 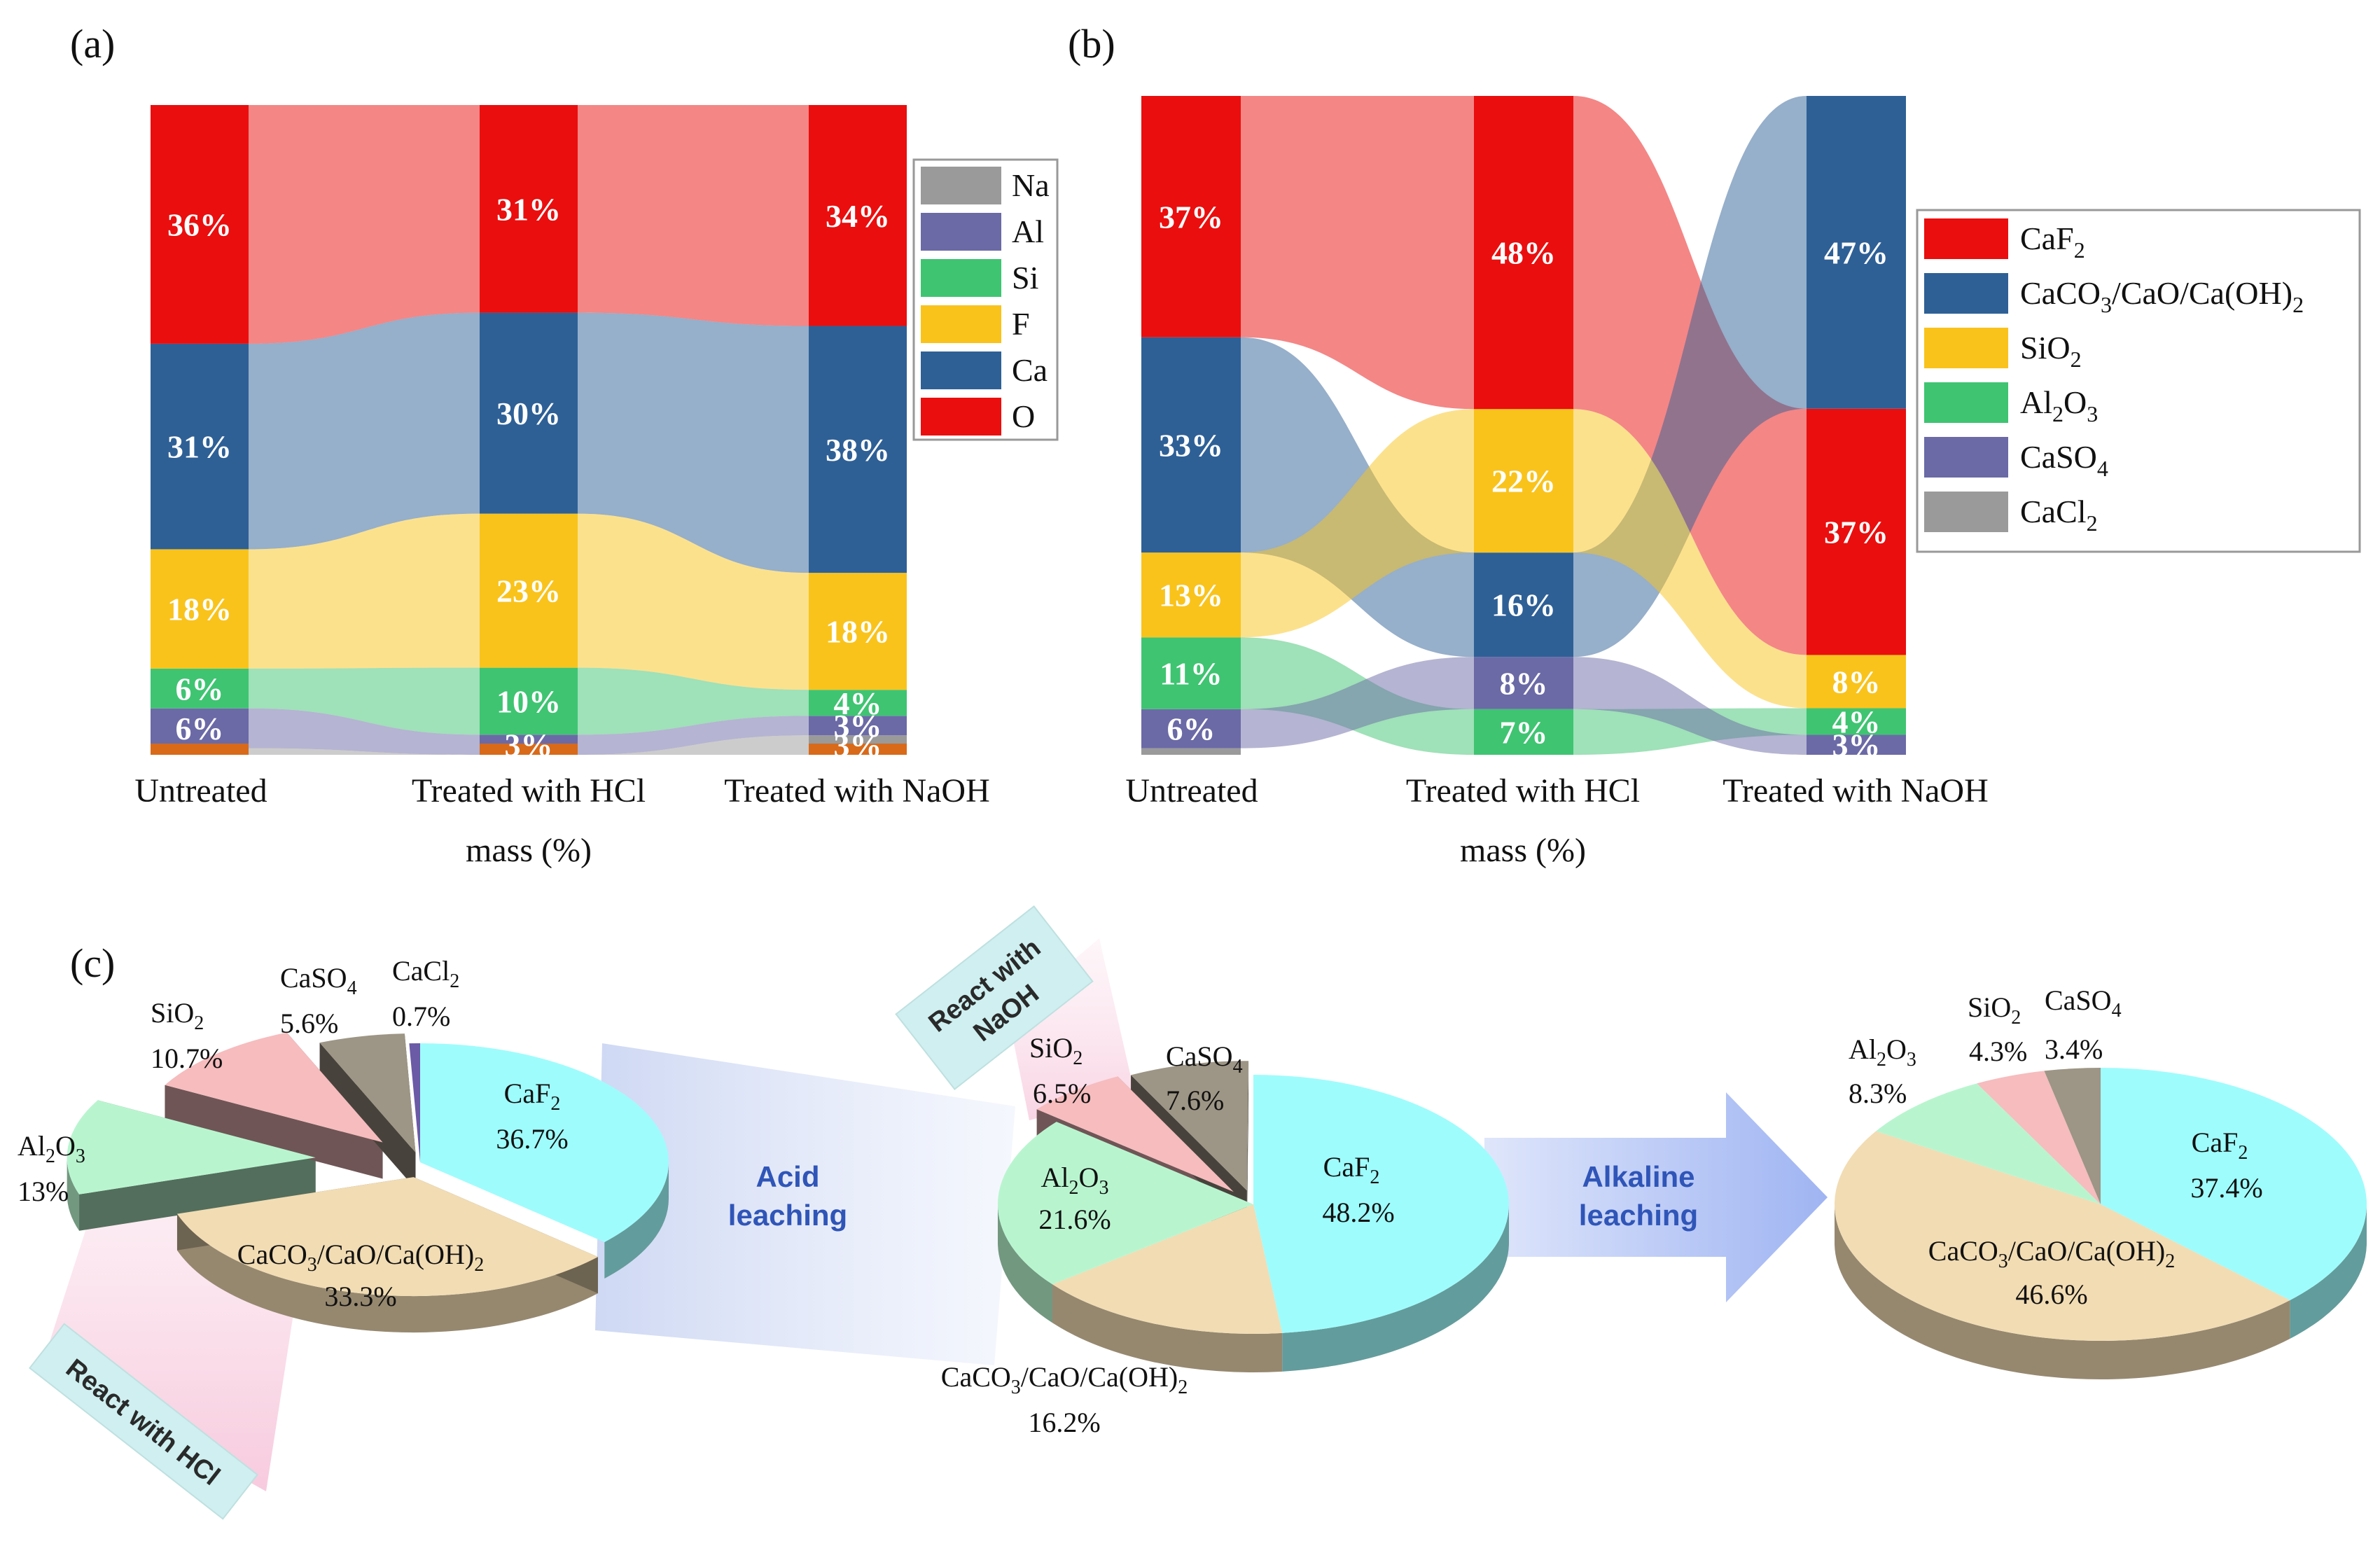 What do you see at coordinates (360, 1296) in the screenshot?
I see `p1-caco3-value: 33.3%` at bounding box center [360, 1296].